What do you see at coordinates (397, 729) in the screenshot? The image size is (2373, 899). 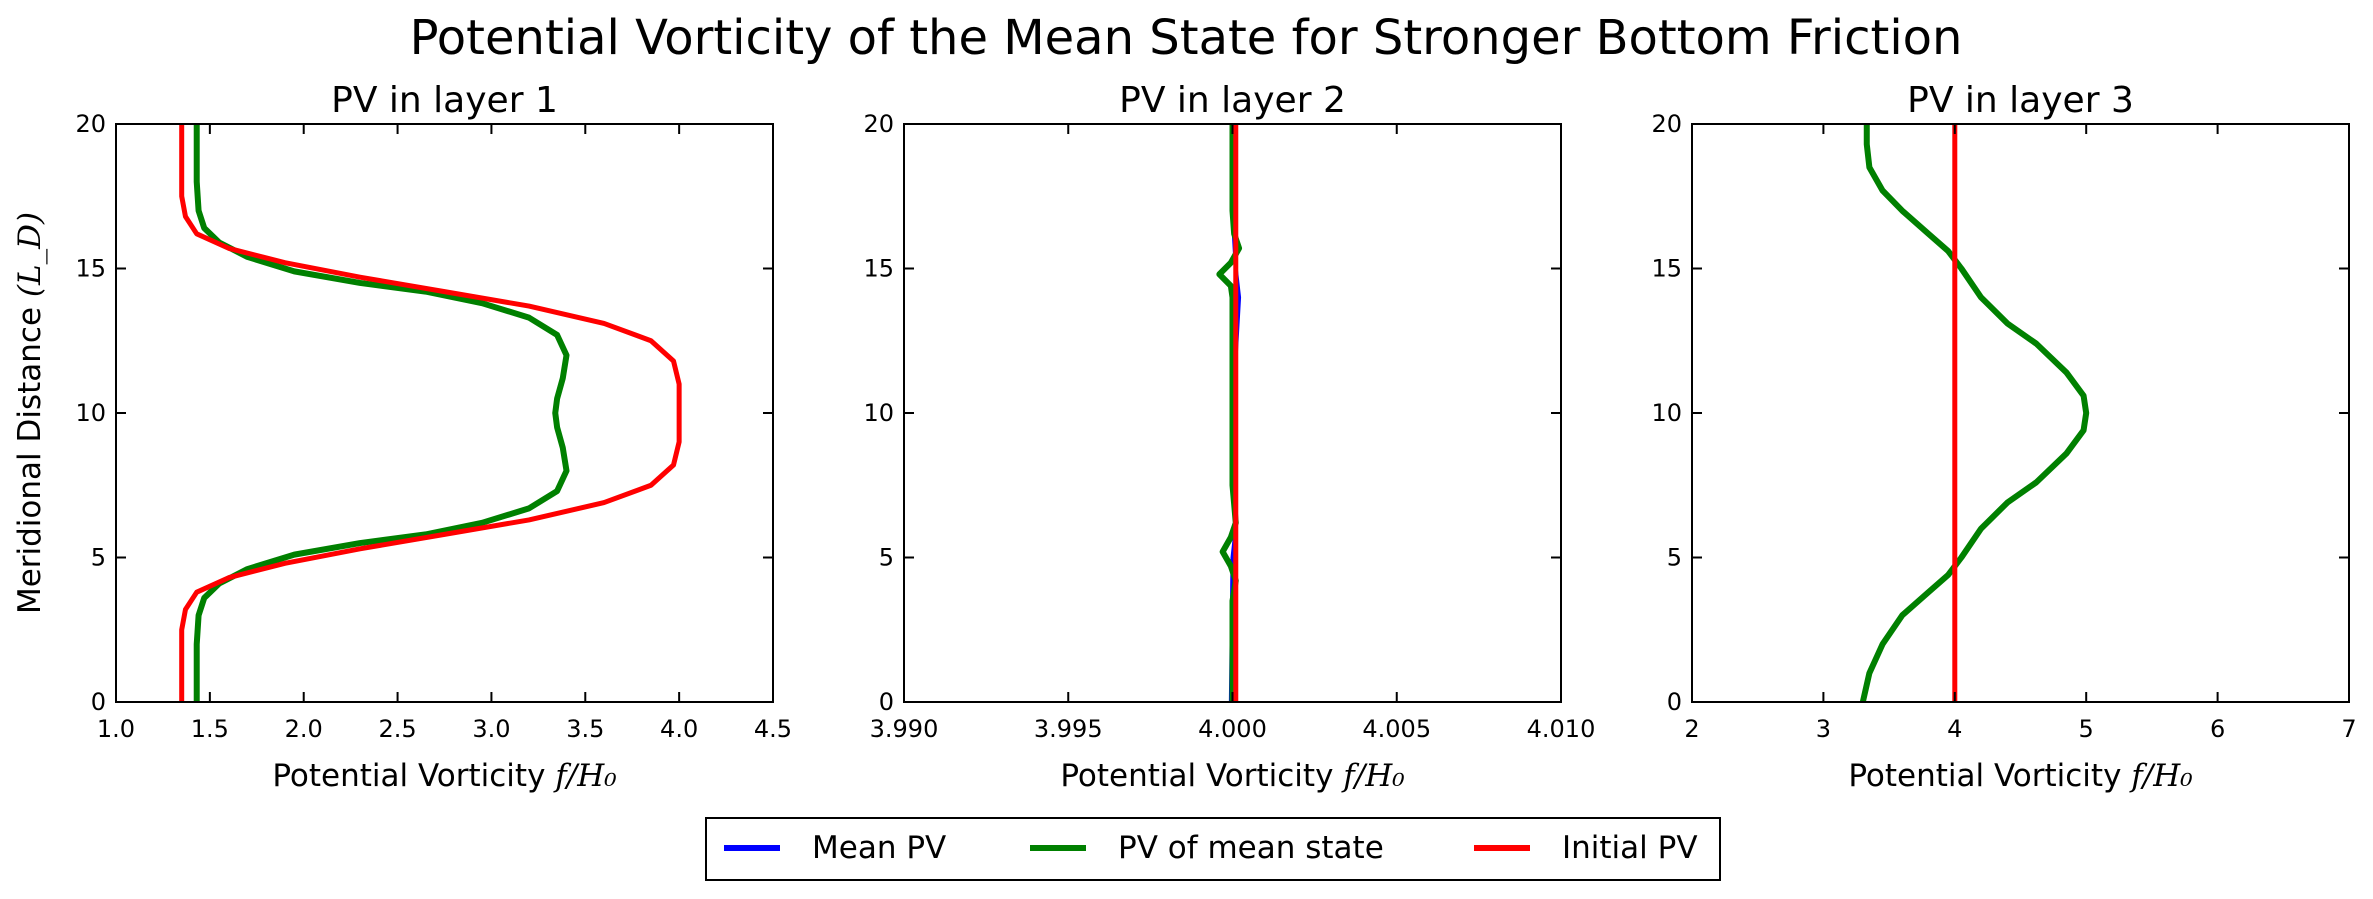 I see `x-tick-label: 2.5` at bounding box center [397, 729].